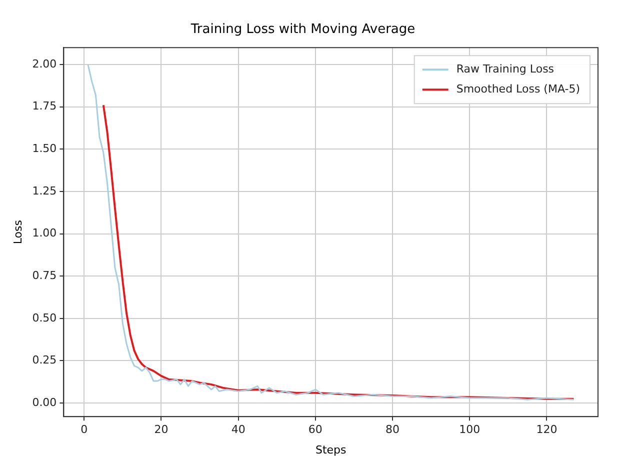  What do you see at coordinates (393, 429) in the screenshot?
I see `x-tick-label: 80` at bounding box center [393, 429].